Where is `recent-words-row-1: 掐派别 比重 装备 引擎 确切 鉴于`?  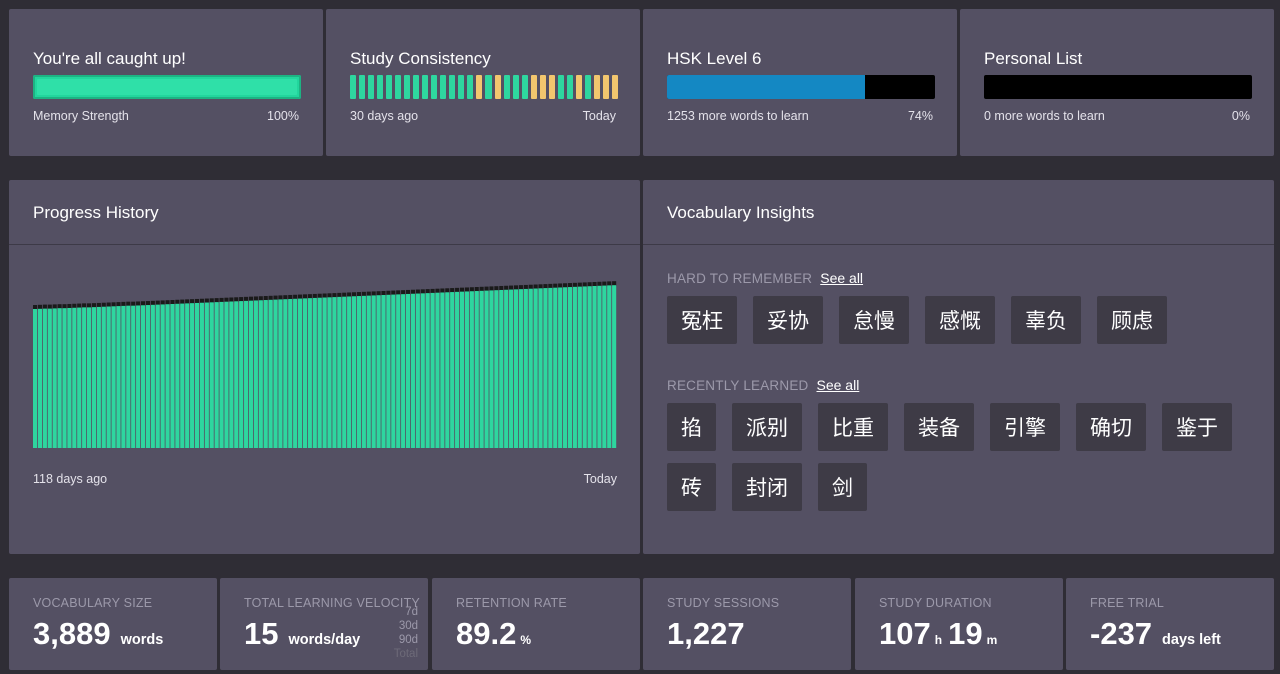 recent-words-row-1: 掐派别 比重 装备 引擎 确切 鉴于 is located at coordinates (949, 427).